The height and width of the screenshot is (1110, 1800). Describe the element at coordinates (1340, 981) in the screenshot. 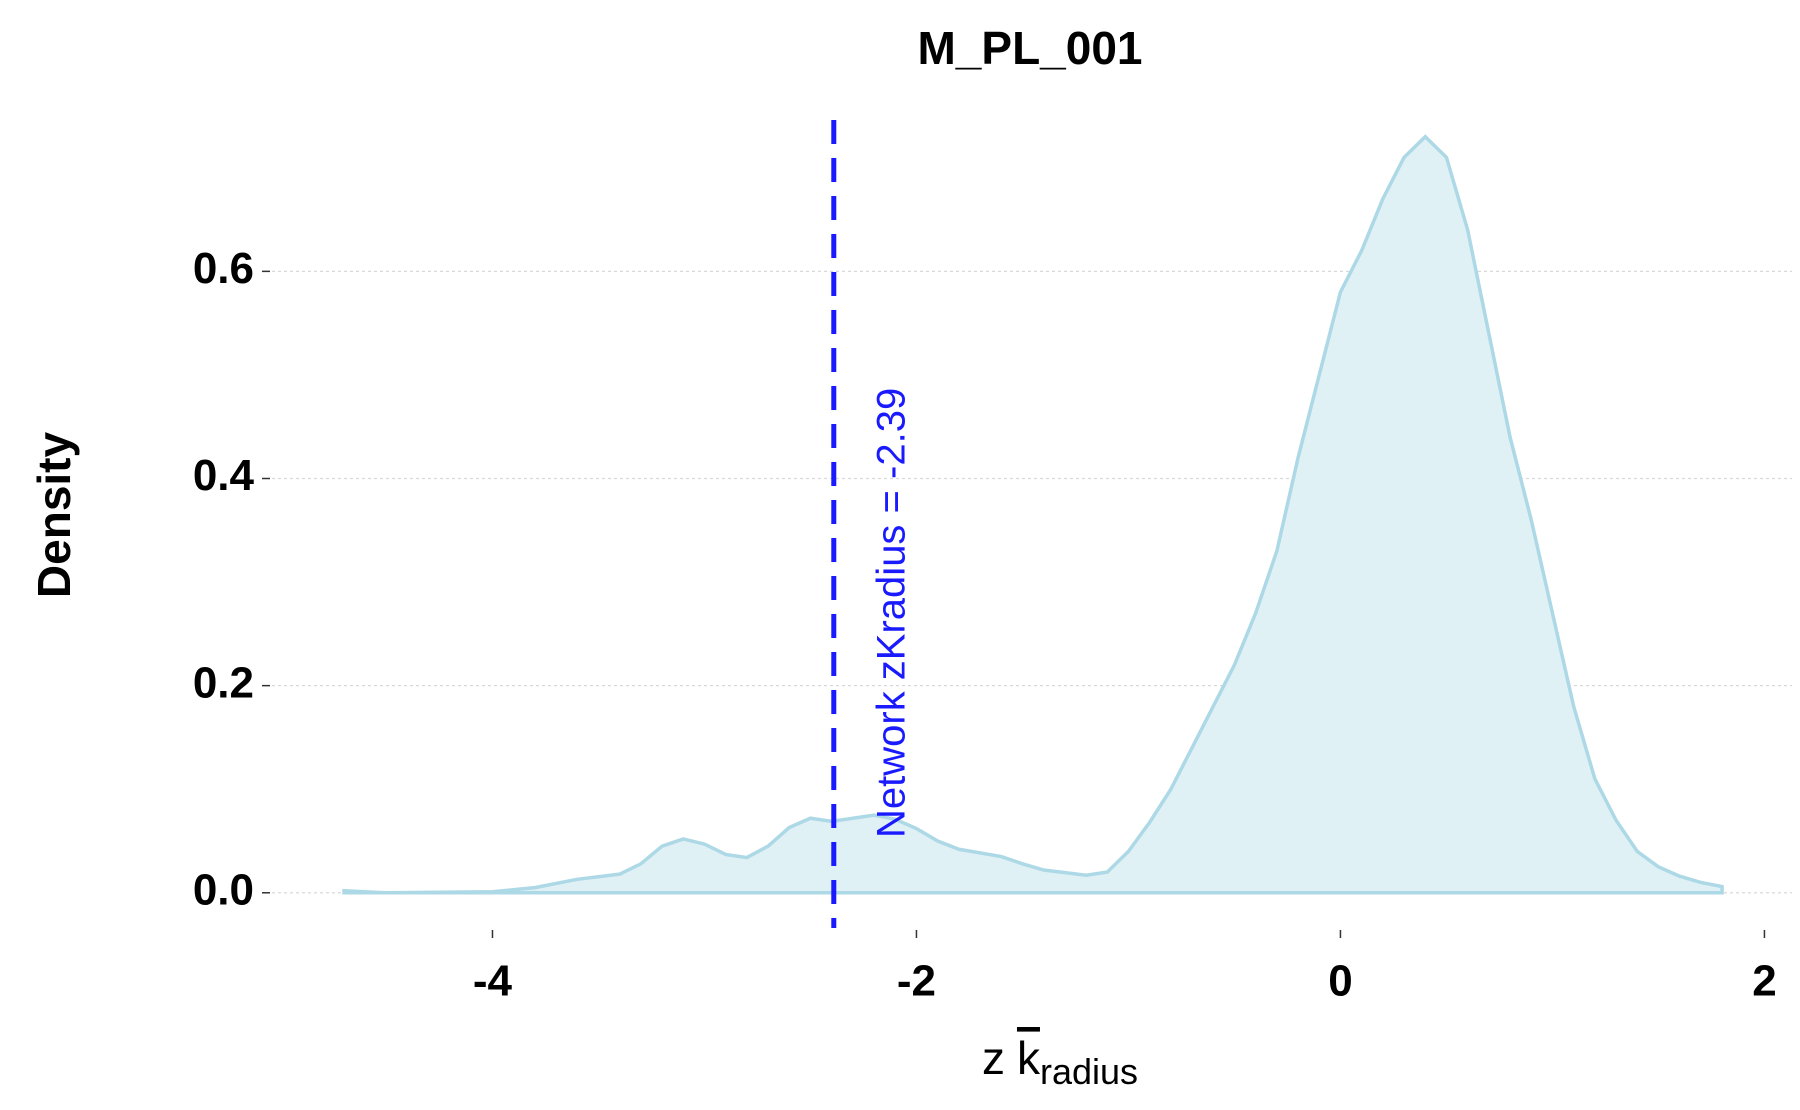

I see `x-tick-label: 0` at that location.